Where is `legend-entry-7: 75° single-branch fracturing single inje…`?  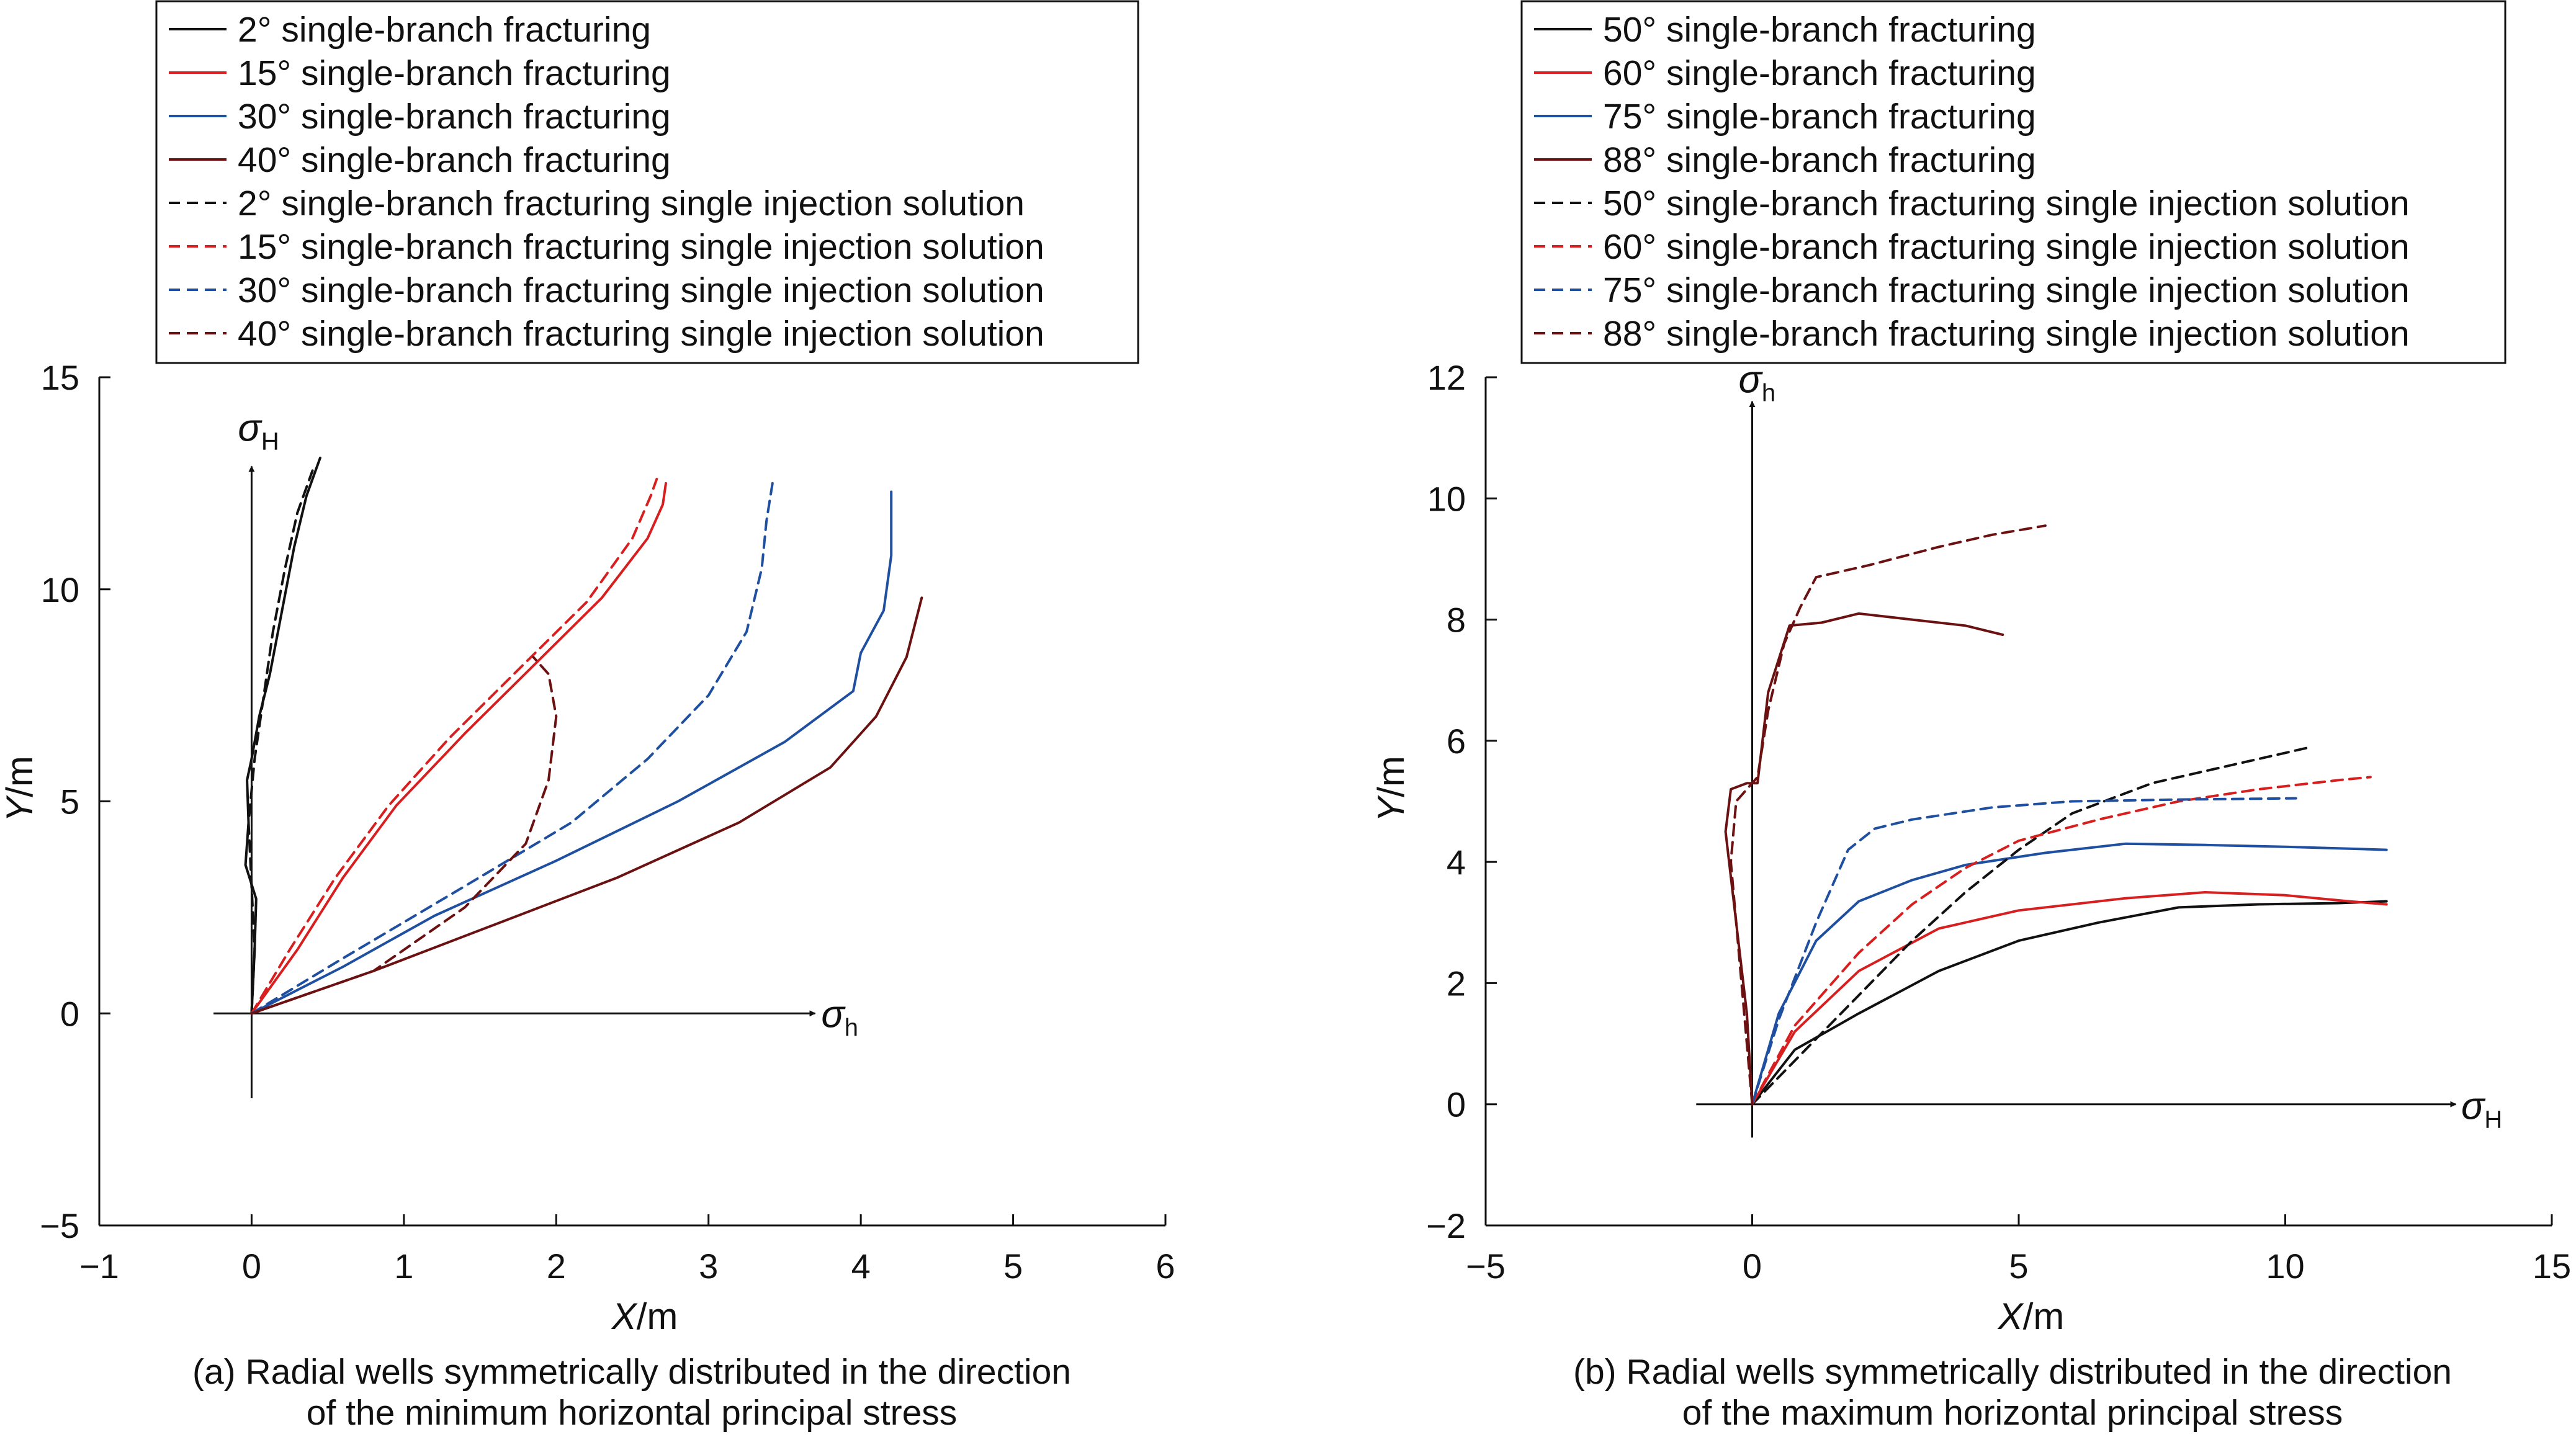 legend-entry-7: 75° single-branch fracturing single inje… is located at coordinates (2006, 290).